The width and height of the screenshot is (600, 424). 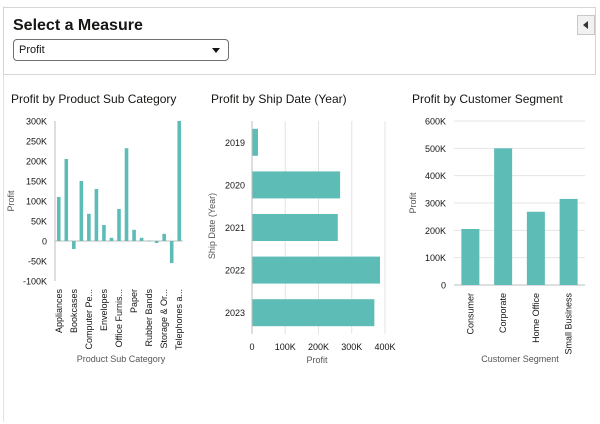 What do you see at coordinates (35, 282) in the screenshot?
I see `y-tick-label: -100K` at bounding box center [35, 282].